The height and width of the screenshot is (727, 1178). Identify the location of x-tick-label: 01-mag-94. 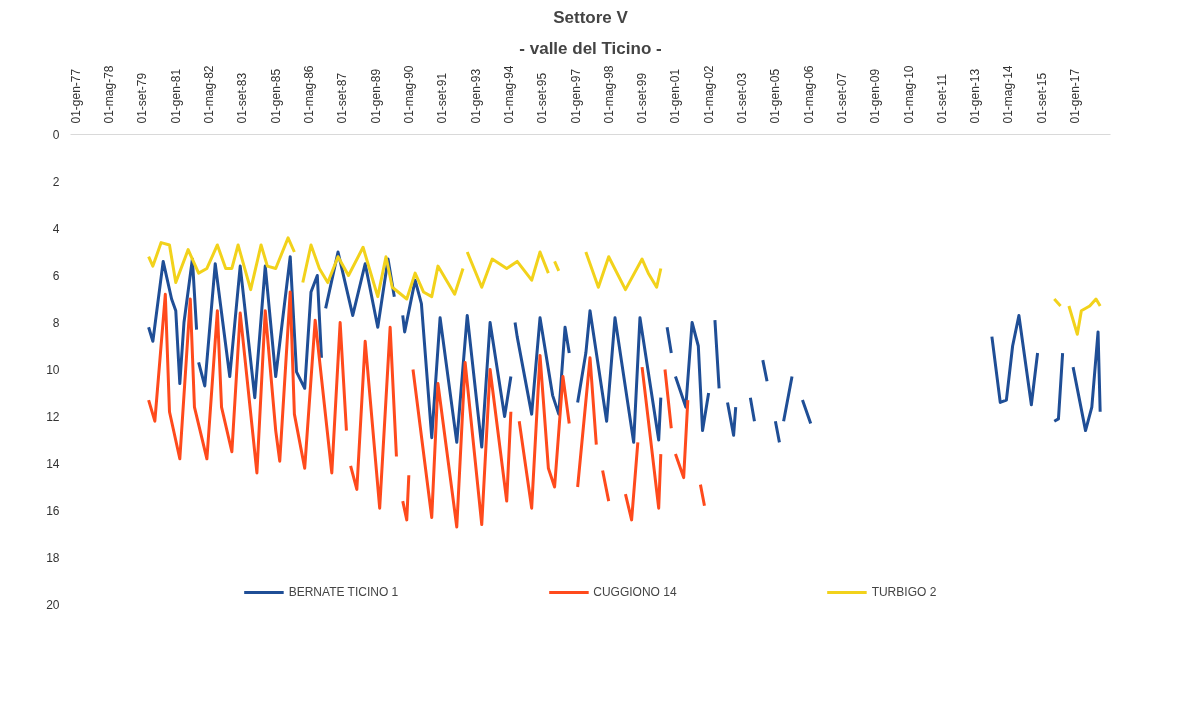
(508, 94).